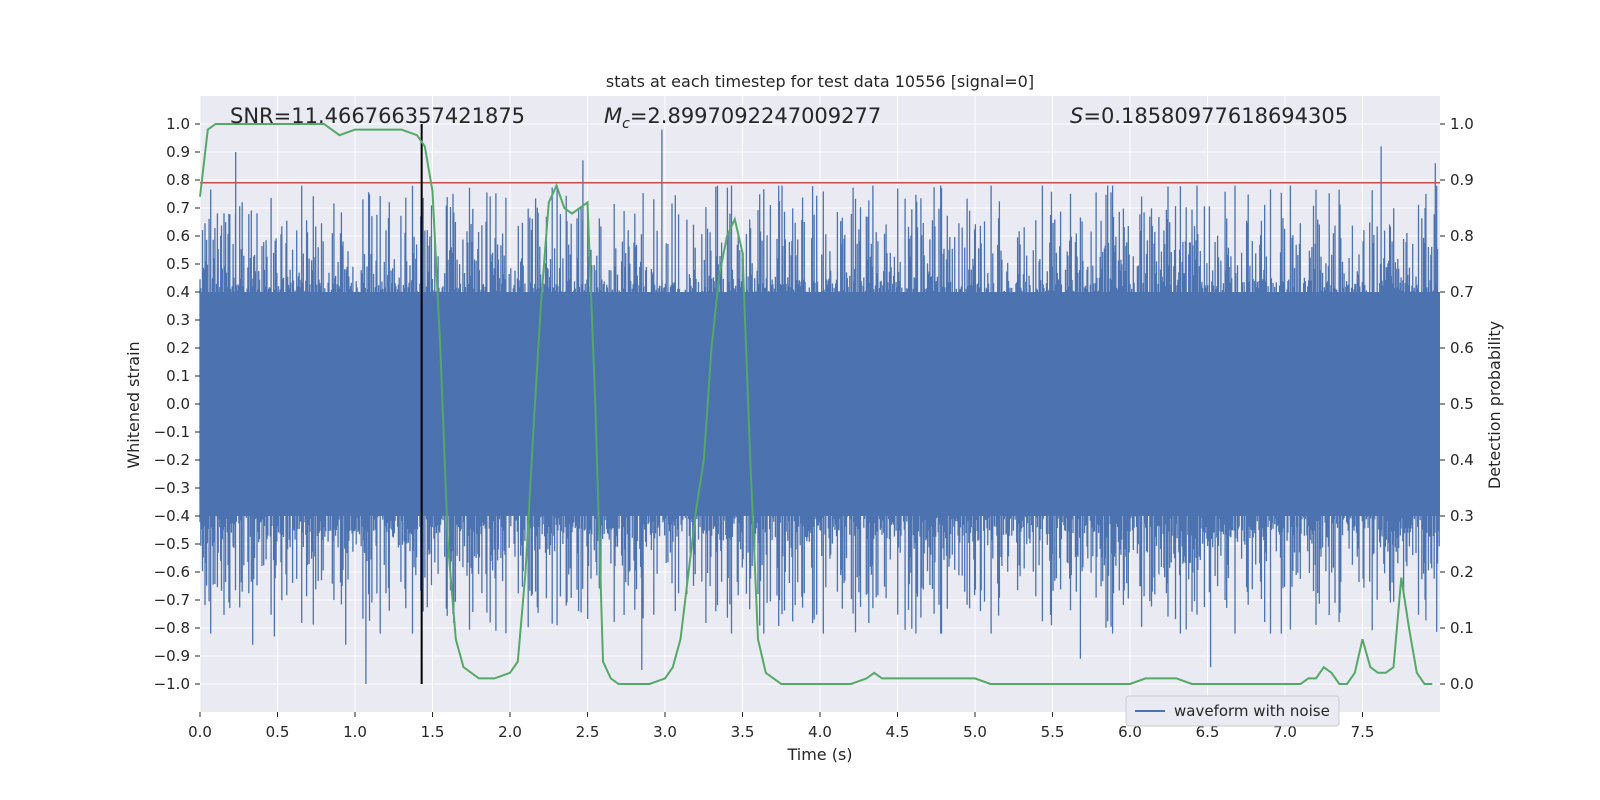 The width and height of the screenshot is (1600, 800). What do you see at coordinates (1462, 292) in the screenshot?
I see `y-right-tick-label: 0.7` at bounding box center [1462, 292].